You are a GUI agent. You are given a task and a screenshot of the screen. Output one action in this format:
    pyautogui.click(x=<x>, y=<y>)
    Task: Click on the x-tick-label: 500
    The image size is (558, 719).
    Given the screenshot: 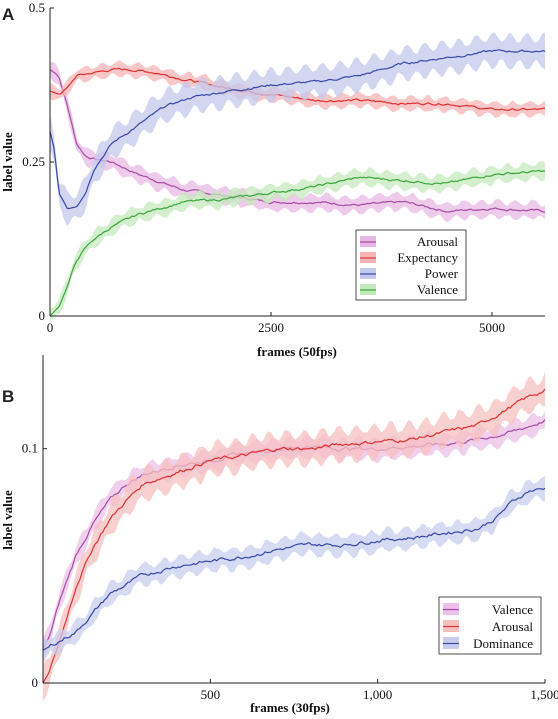 What is the action you would take?
    pyautogui.click(x=211, y=694)
    